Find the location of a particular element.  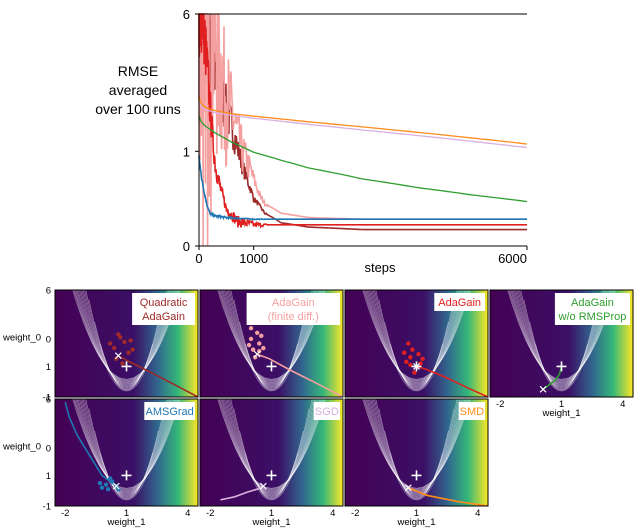

x-tick-label: 1000 is located at coordinates (253, 258).